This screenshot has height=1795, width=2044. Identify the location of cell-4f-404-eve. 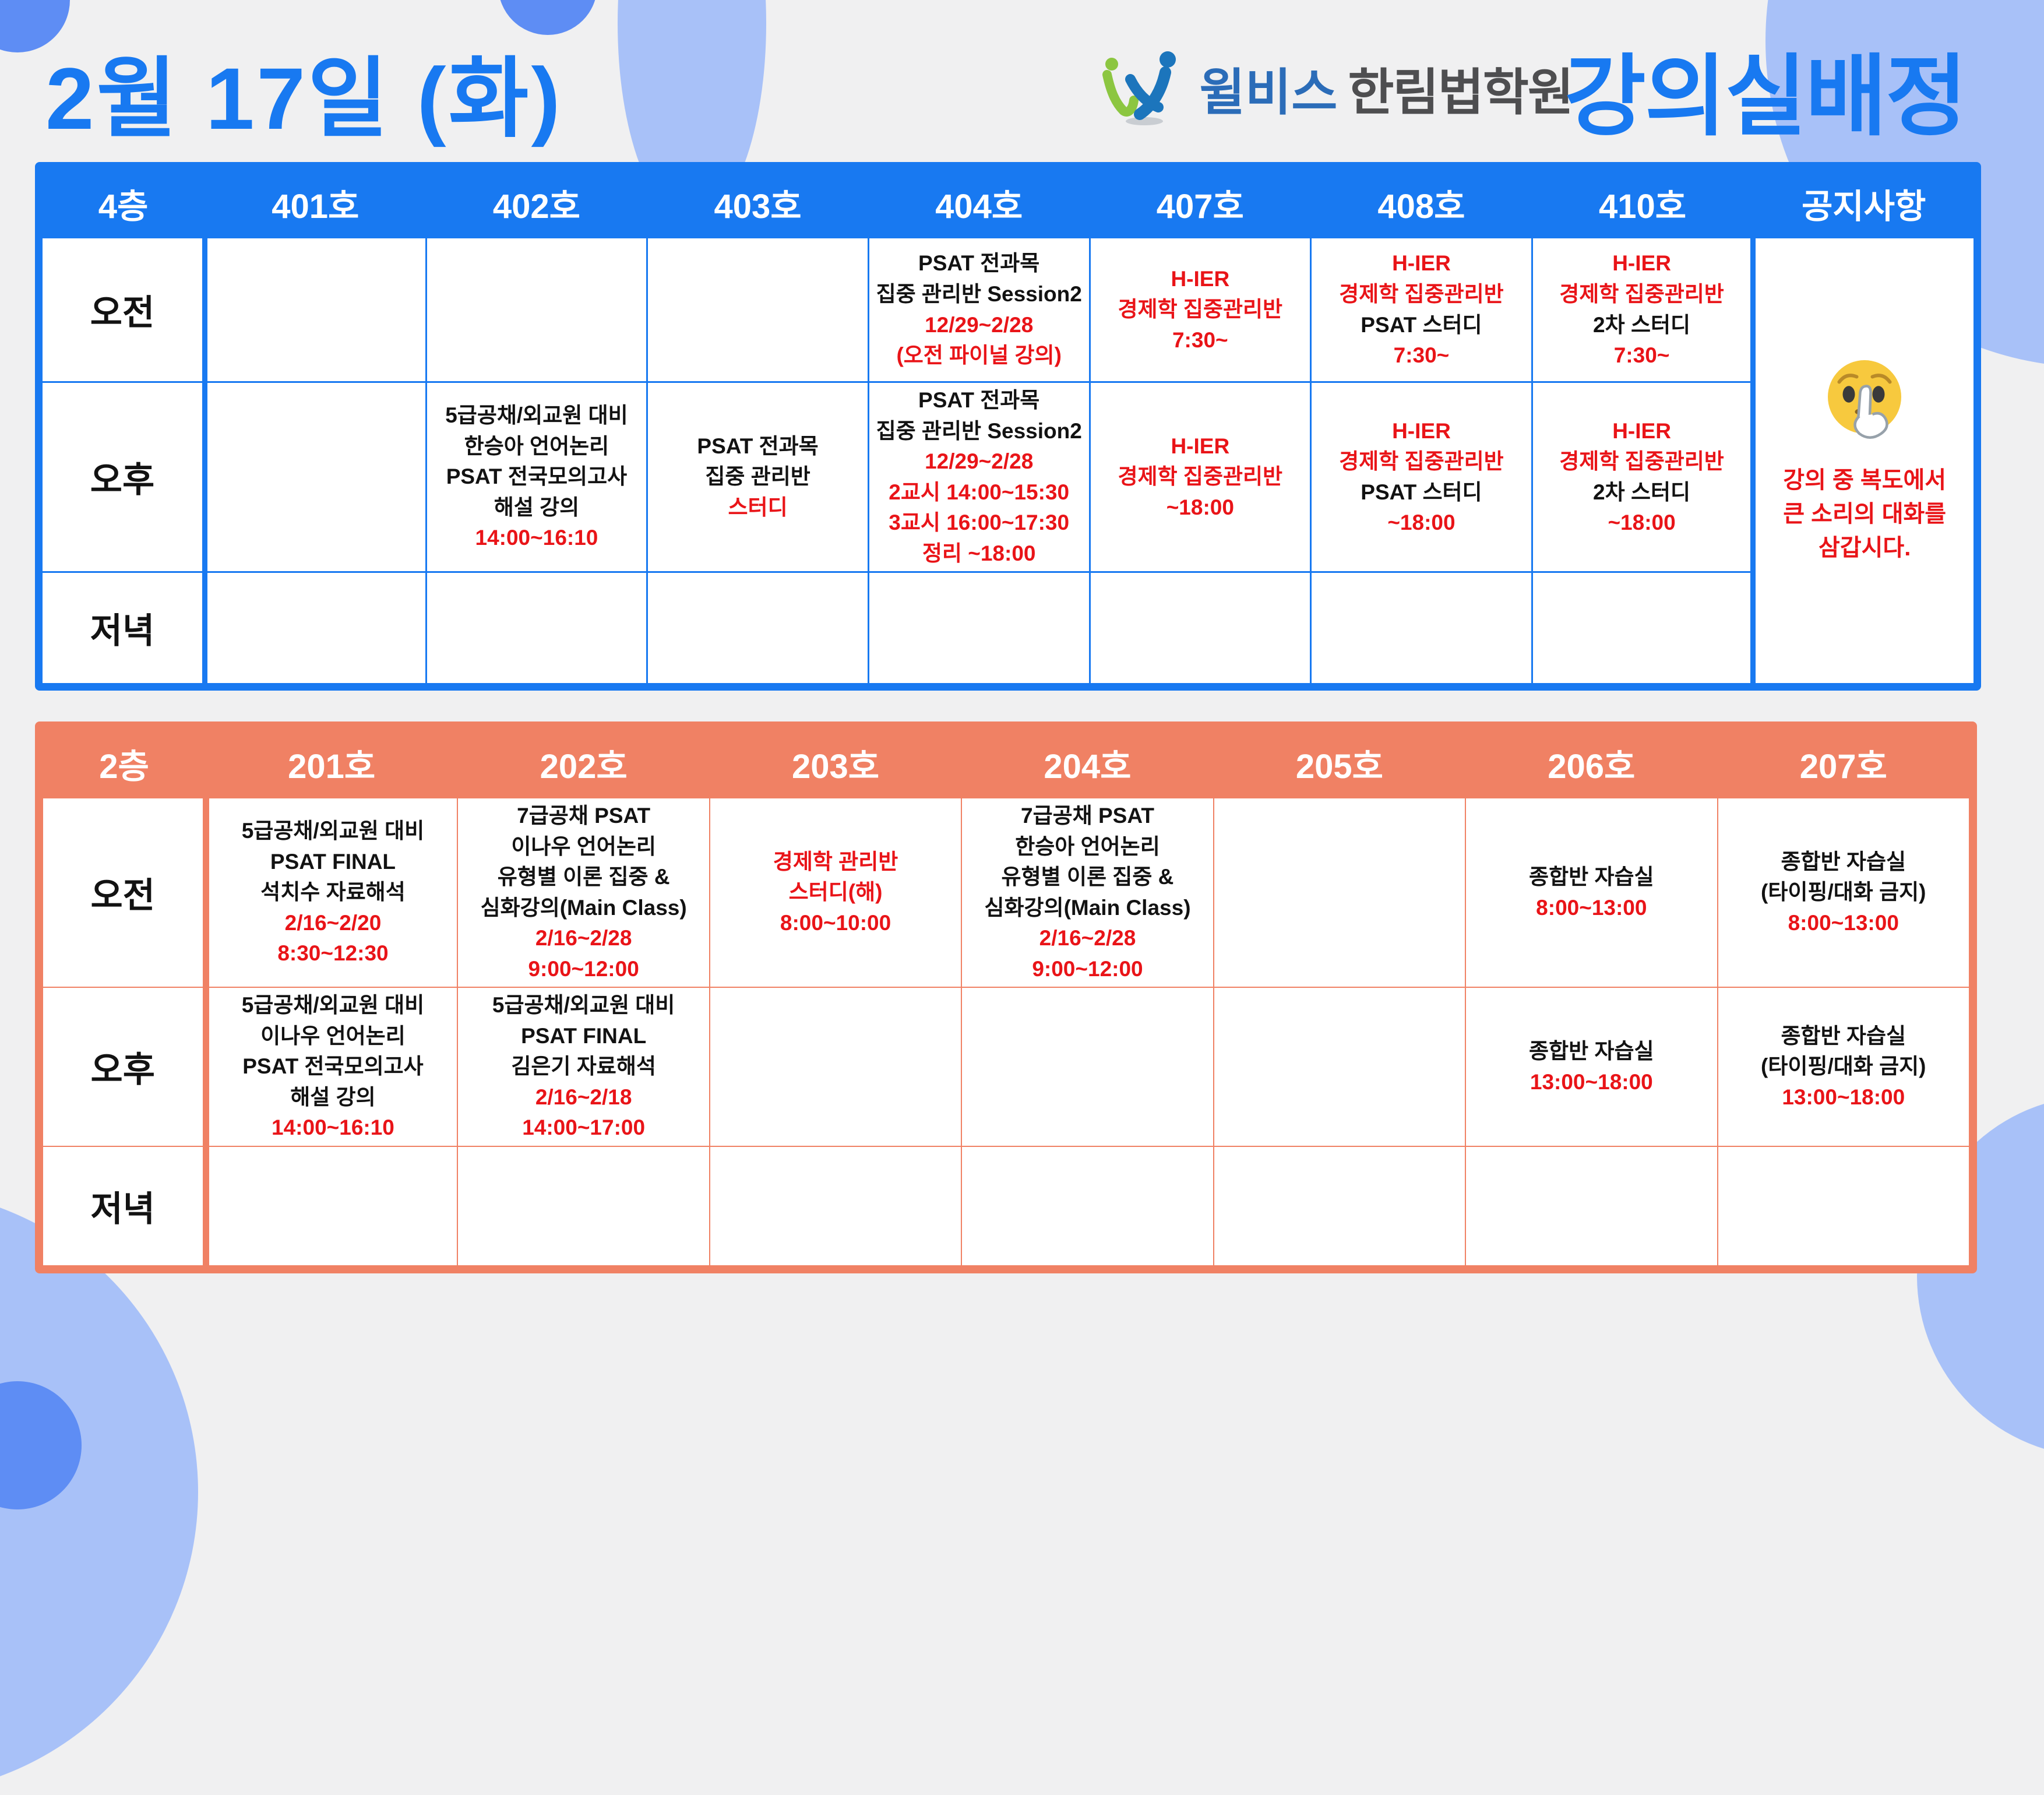
(979, 628).